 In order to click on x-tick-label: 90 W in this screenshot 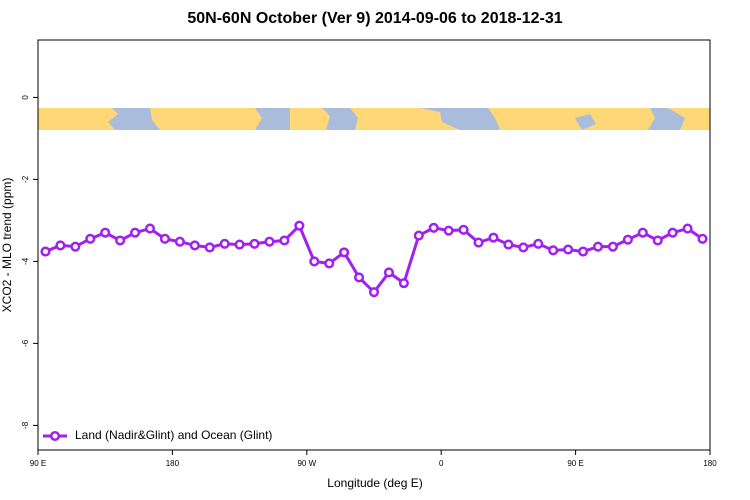, I will do `click(306, 463)`.